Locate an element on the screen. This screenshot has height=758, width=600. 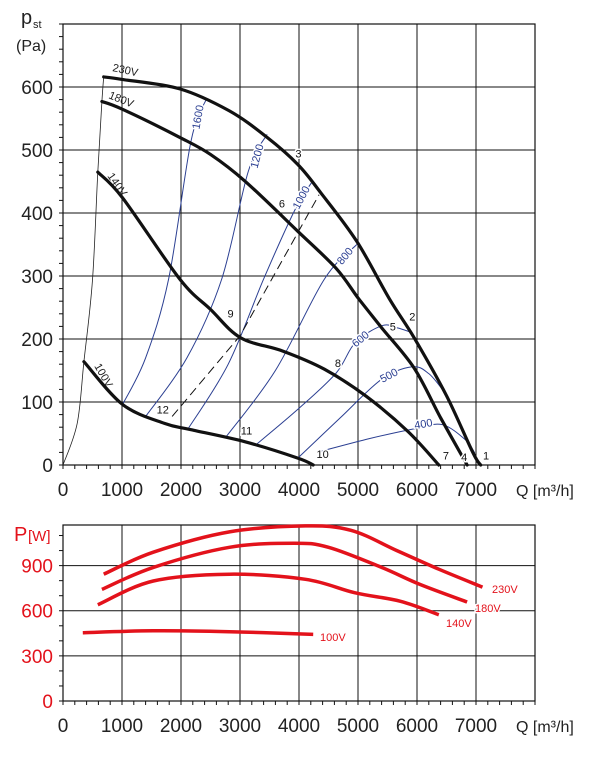
rpm-label-1000: 1000 is located at coordinates (302, 197).